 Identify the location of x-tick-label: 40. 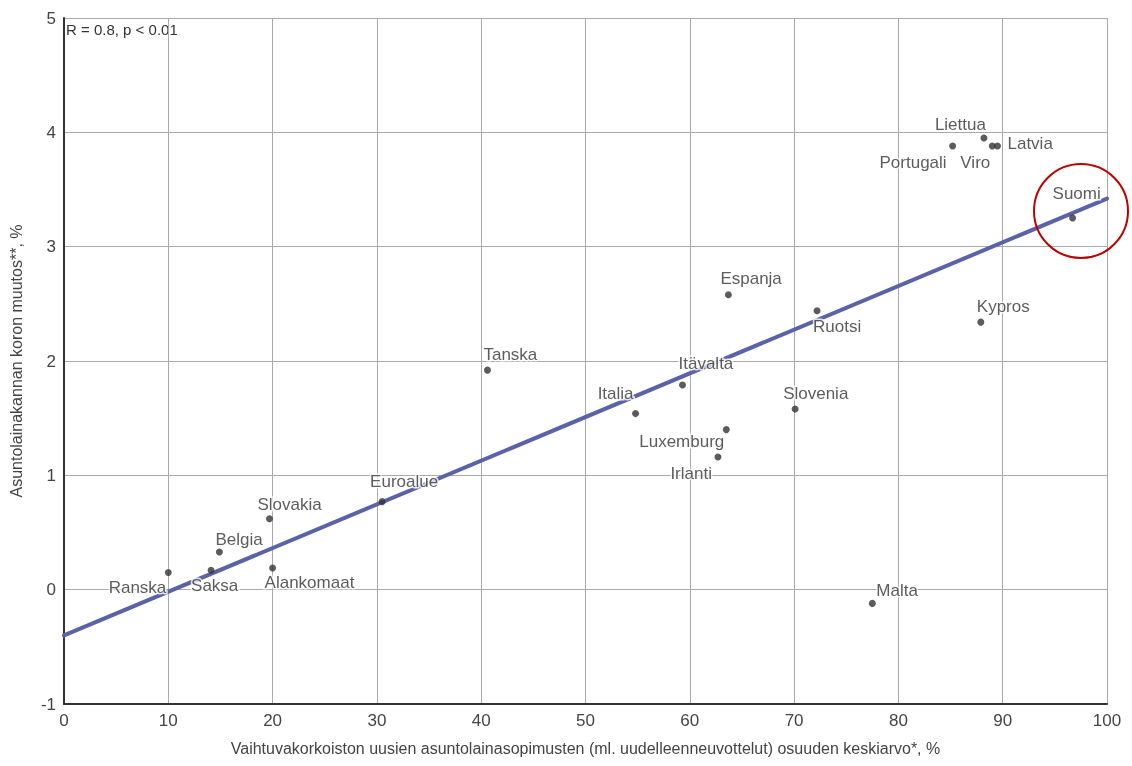
(481, 720).